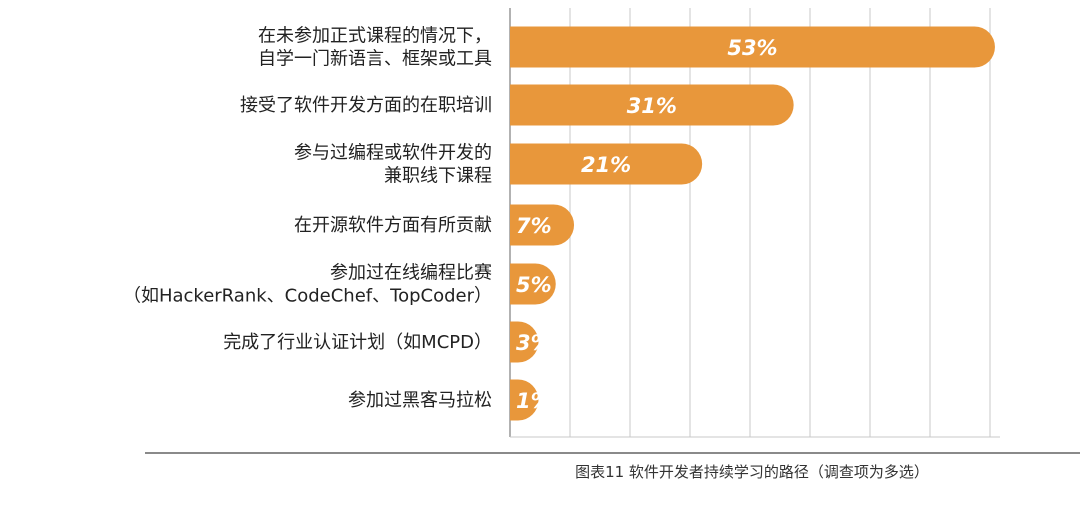 This screenshot has width=1080, height=508. I want to click on bar-value-label: 5%, so click(534, 285).